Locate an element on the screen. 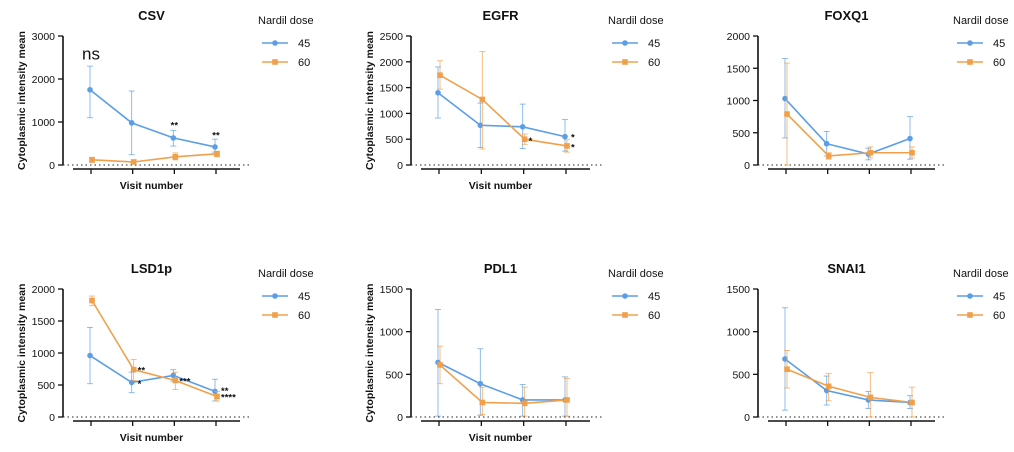  y-tick-label: 3000 is located at coordinates (44, 37).